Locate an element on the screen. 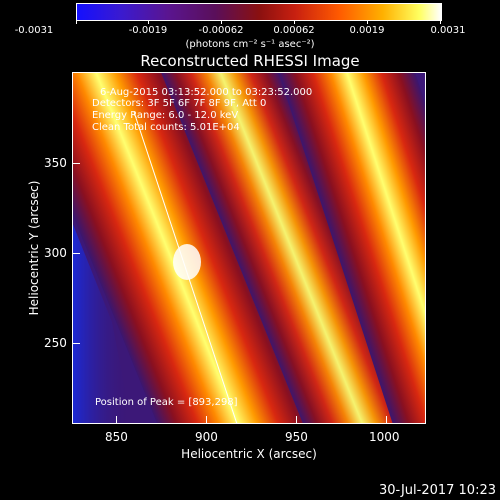  x-tick-label: 850 is located at coordinates (116, 437).